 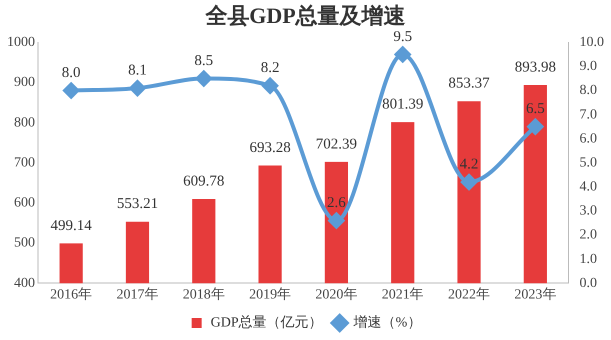 I want to click on x-tick-label: 2017年, so click(x=137, y=294).